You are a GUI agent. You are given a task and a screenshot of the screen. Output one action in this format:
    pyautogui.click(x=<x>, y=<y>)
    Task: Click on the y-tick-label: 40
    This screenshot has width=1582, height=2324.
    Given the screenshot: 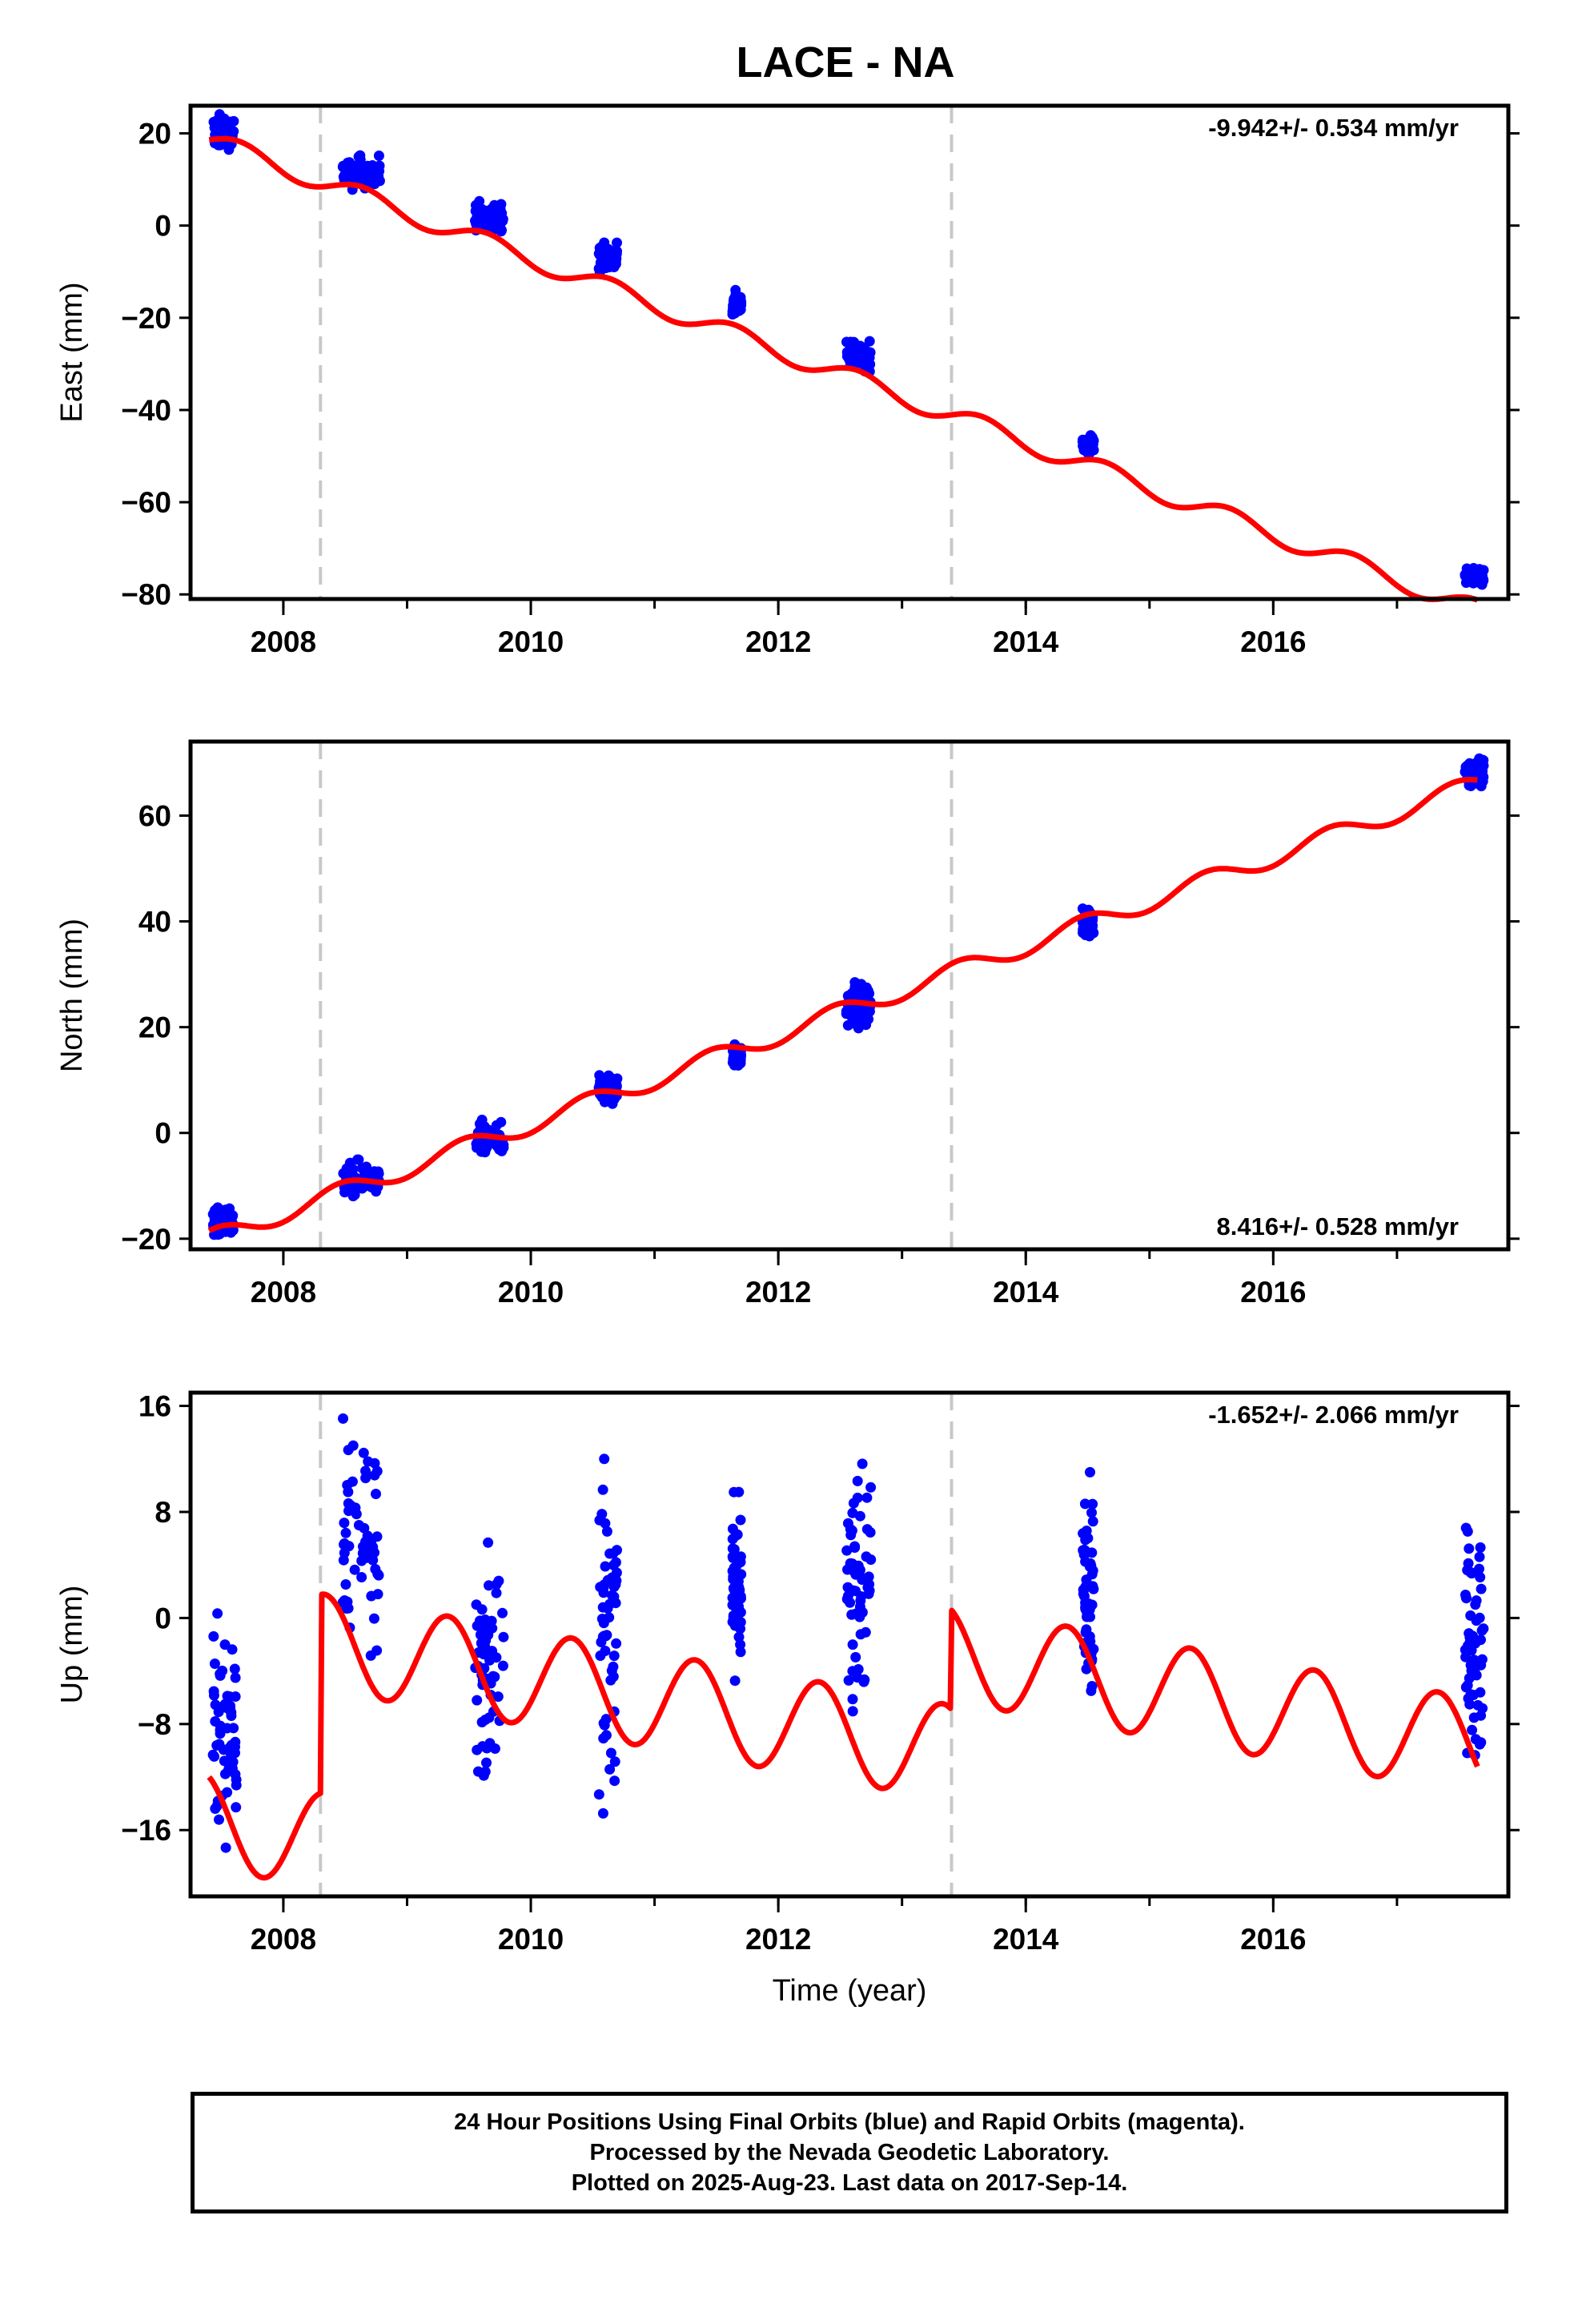 What is the action you would take?
    pyautogui.click(x=155, y=922)
    